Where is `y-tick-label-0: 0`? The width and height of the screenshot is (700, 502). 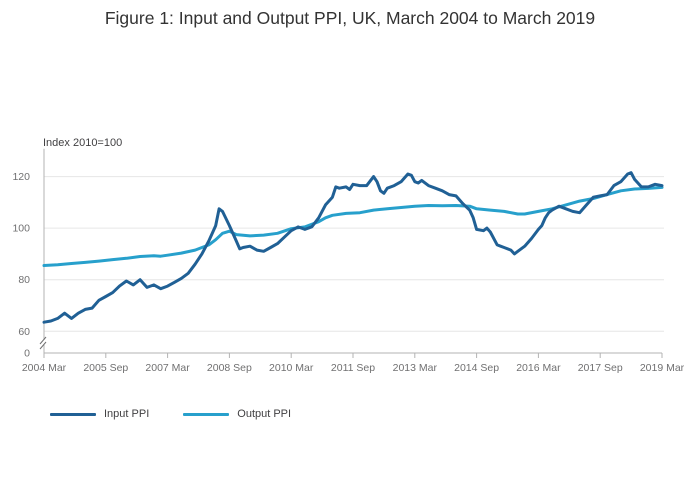 y-tick-label-0: 0 is located at coordinates (27, 354).